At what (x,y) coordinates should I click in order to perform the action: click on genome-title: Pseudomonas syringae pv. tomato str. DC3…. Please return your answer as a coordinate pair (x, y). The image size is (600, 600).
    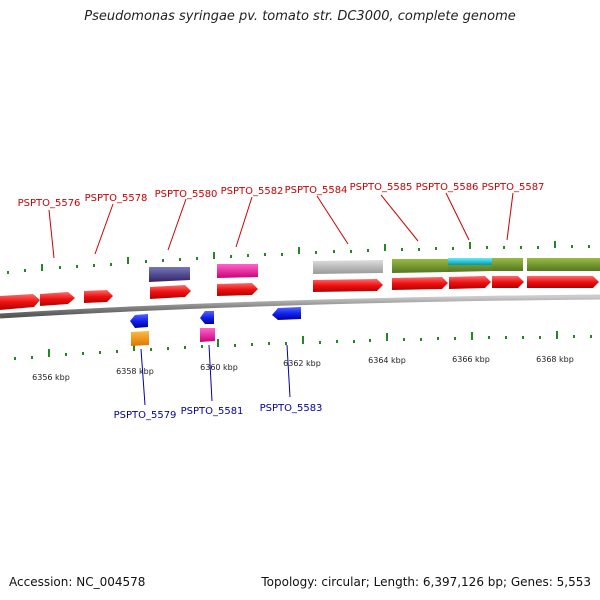
    Looking at the image, I should click on (300, 16).